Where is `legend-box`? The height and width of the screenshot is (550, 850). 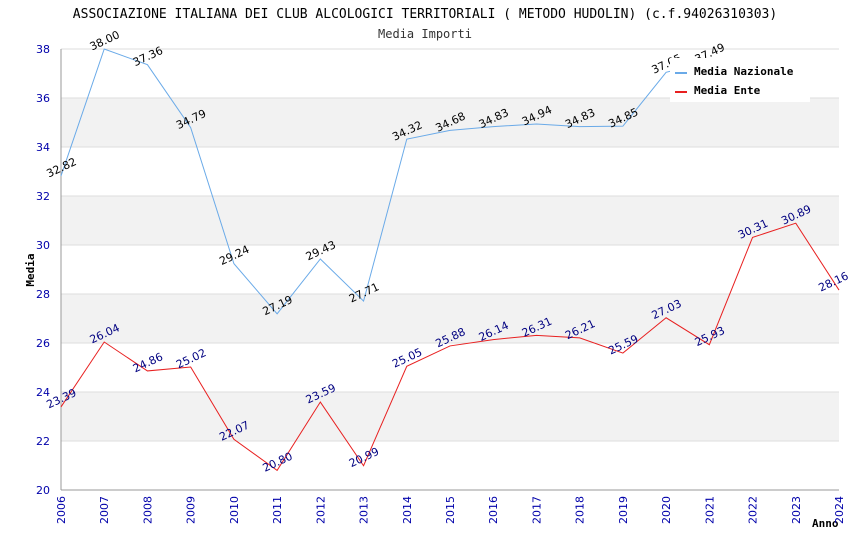
legend-box is located at coordinates (740, 80).